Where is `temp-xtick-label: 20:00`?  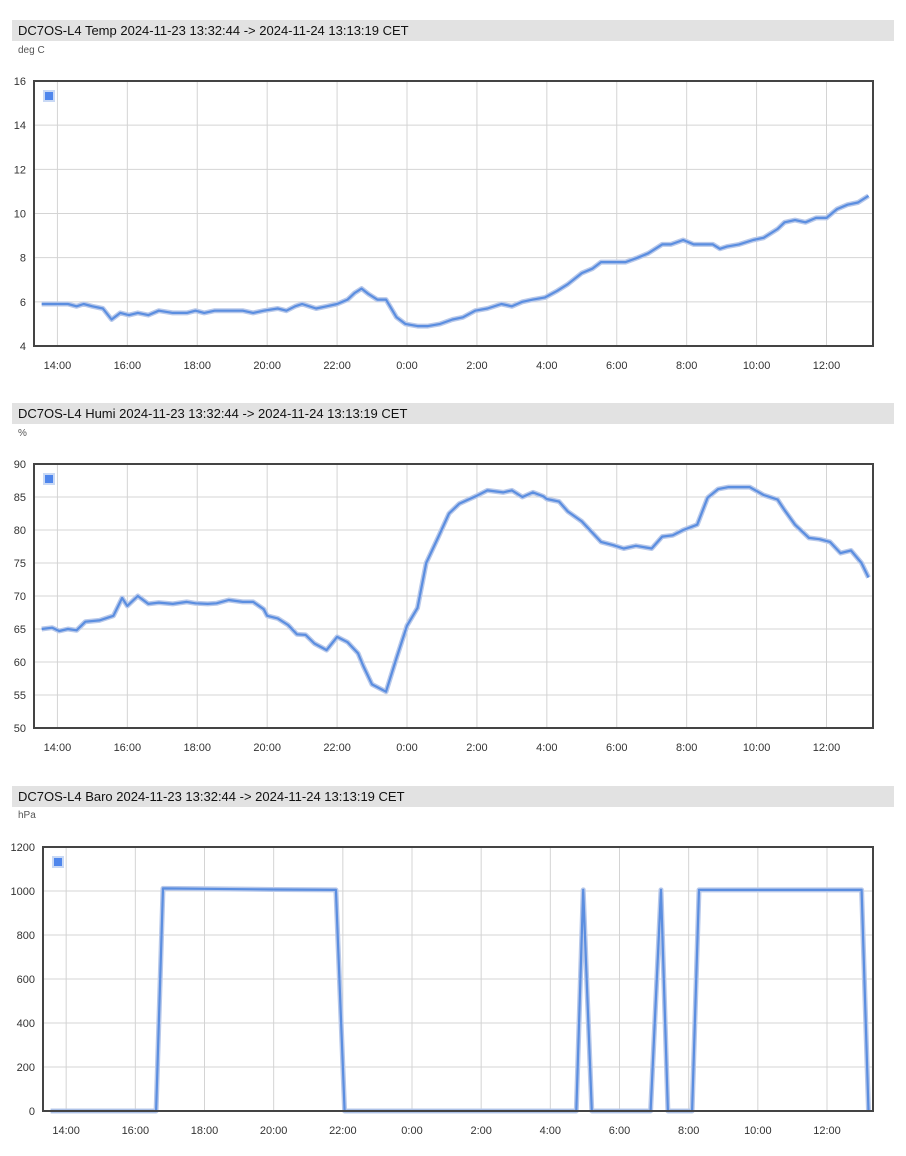
temp-xtick-label: 20:00 is located at coordinates (267, 366).